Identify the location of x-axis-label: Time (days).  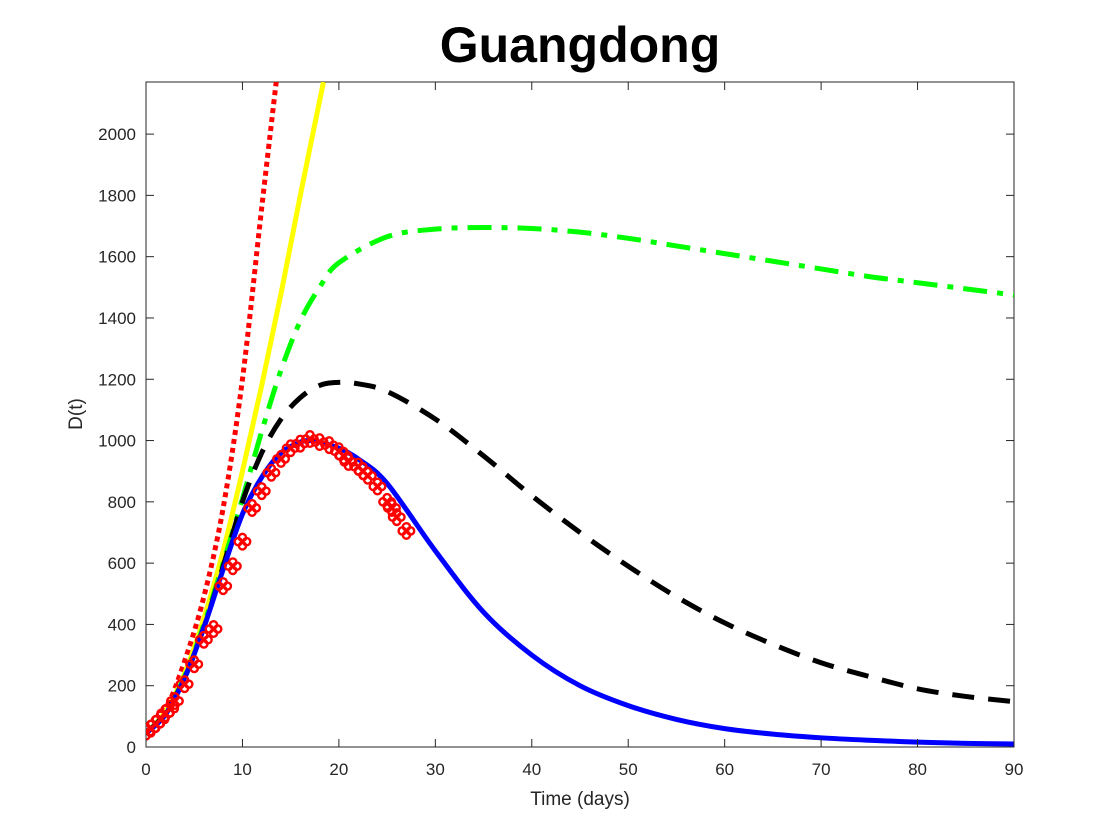
(580, 799).